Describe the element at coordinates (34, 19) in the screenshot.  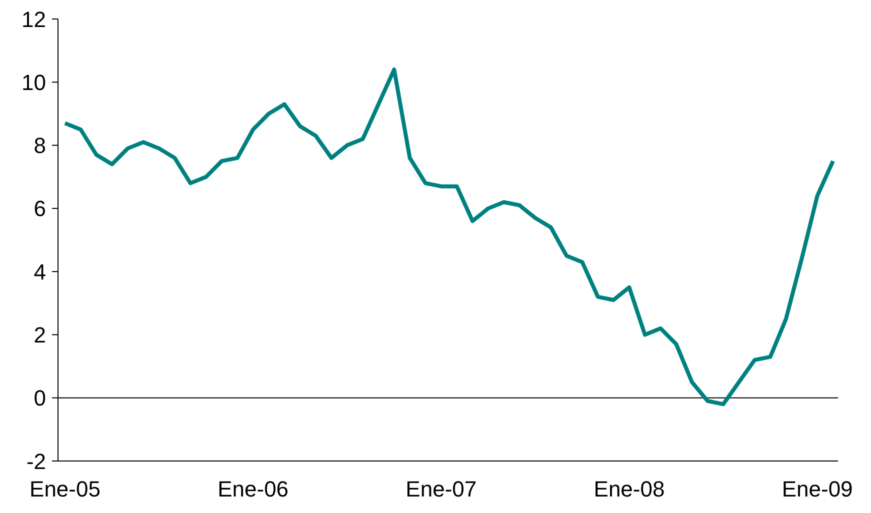
I see `y-tick-label: 12` at that location.